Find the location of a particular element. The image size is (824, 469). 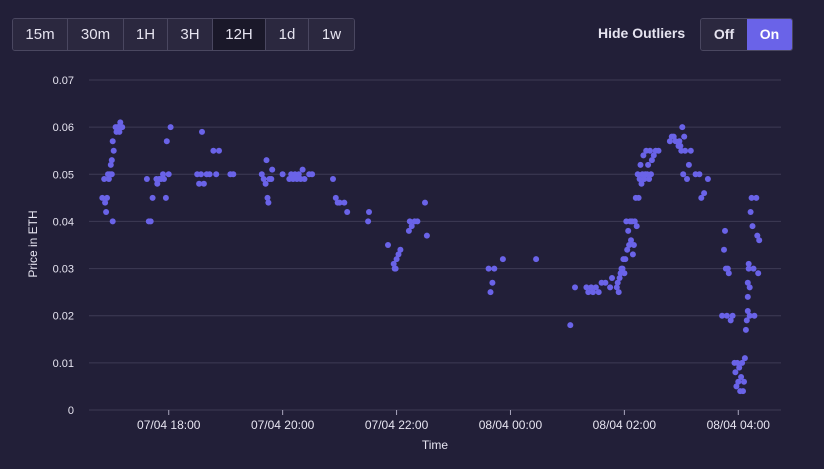

time-range-selector: 15m 30m 1H 3H 12H 1d 1w is located at coordinates (183, 34).